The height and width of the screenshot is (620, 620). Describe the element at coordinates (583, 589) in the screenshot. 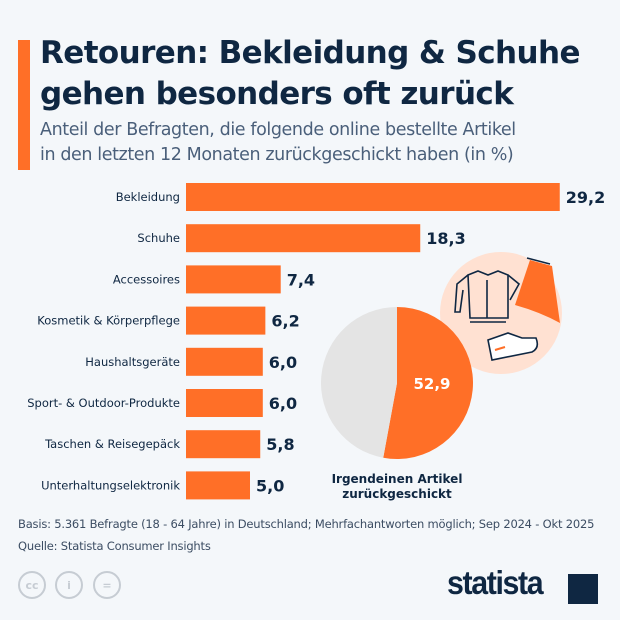

I see `statista-logo-mark` at that location.